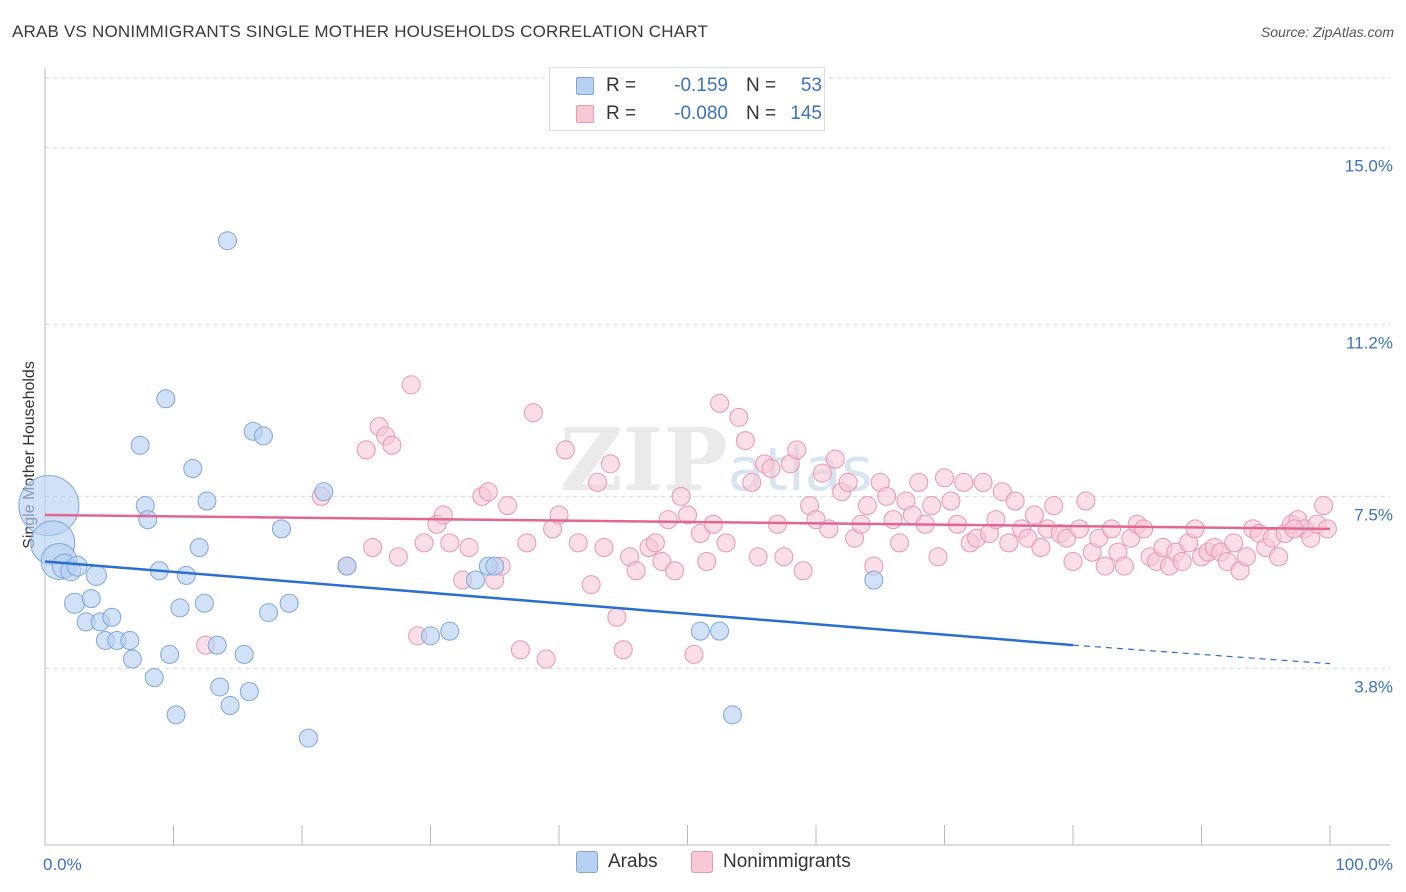  I want to click on y-tick-label: 15.0%, so click(1369, 166).